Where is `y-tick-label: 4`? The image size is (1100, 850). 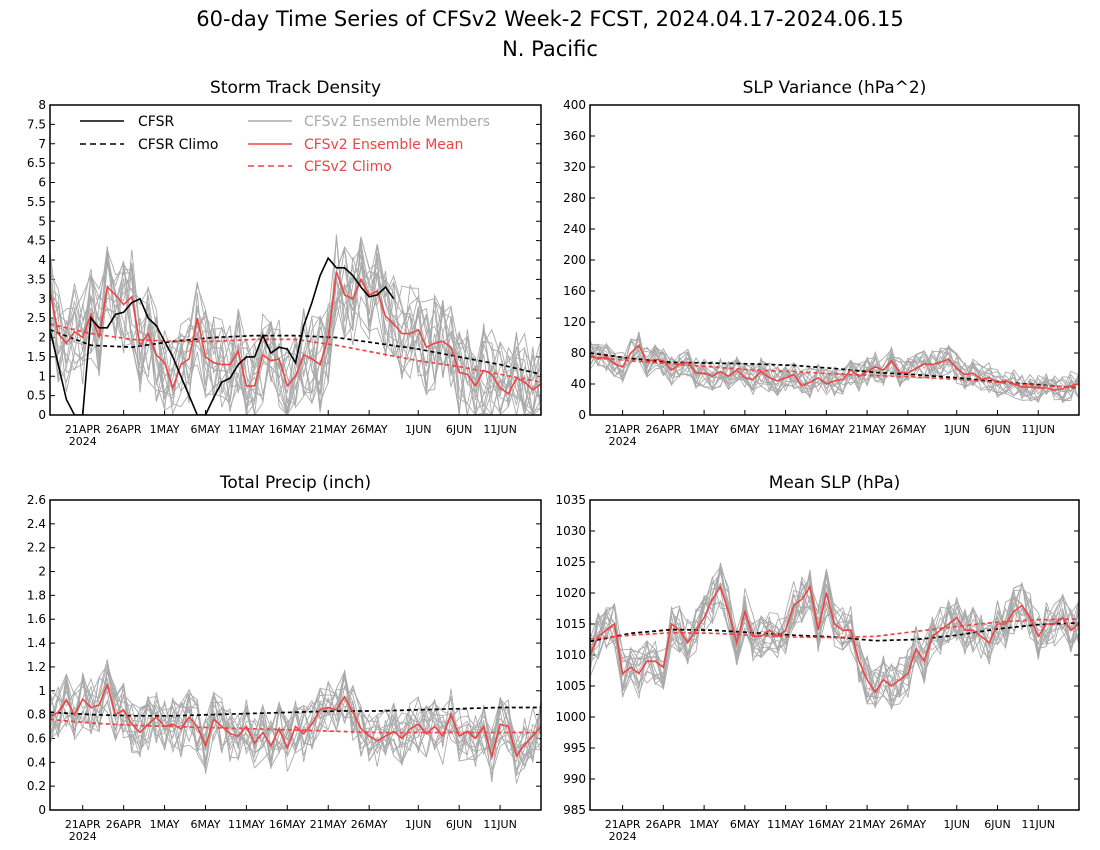 y-tick-label: 4 is located at coordinates (42, 260).